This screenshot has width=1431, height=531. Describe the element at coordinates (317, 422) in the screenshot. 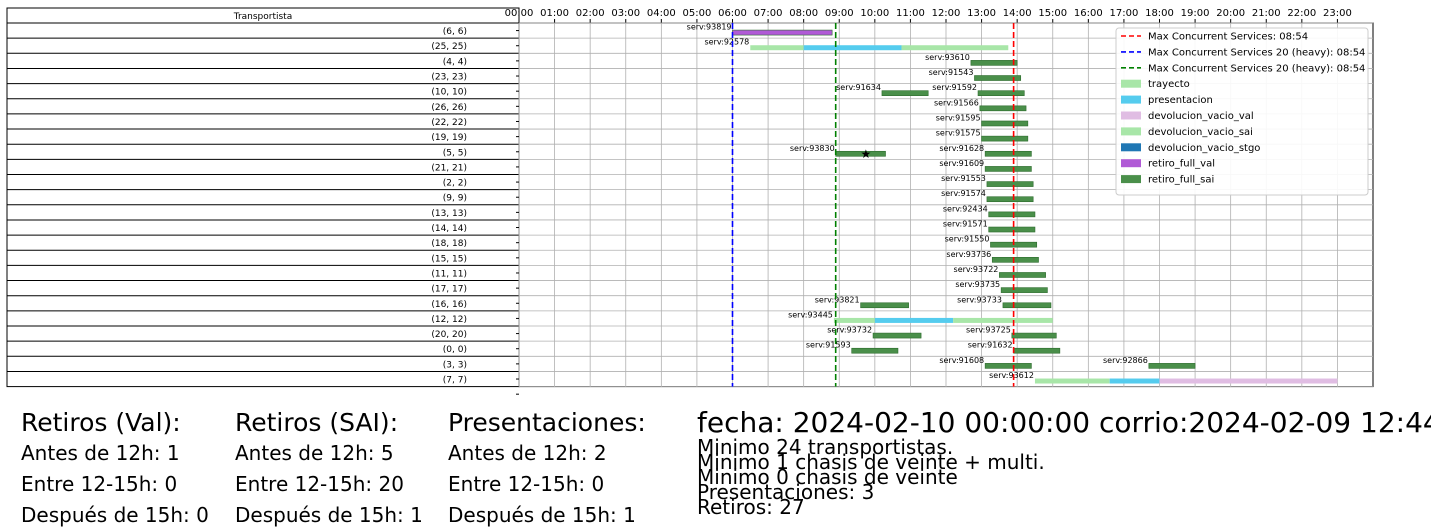

I see `stats-sai-title: Retiros (SAI):` at that location.